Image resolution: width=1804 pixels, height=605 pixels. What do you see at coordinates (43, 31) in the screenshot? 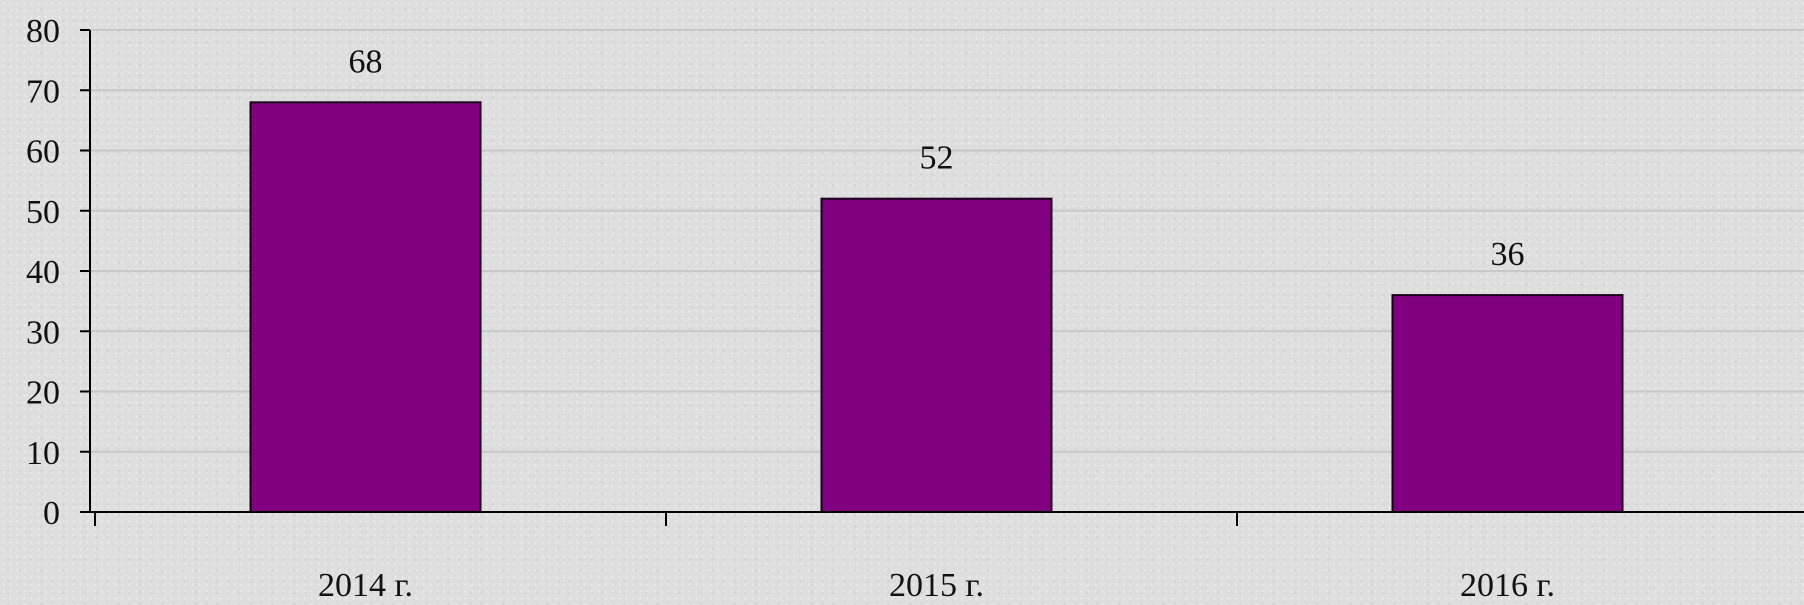
I see `y-tick-label: 80` at bounding box center [43, 31].